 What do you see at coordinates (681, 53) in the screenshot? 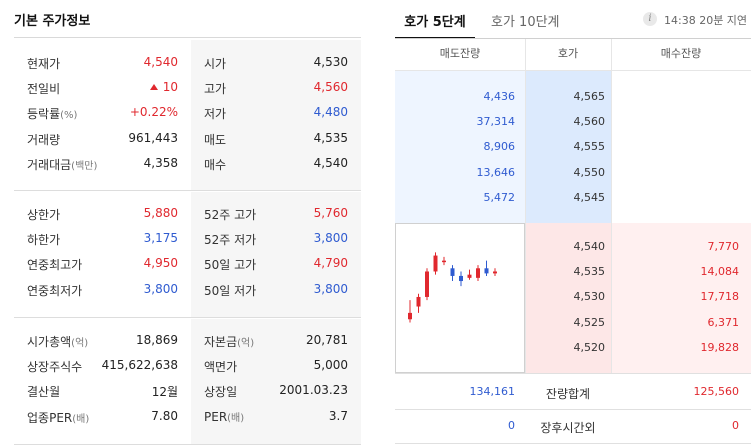
I see `header-bid-qty: 매수잔량` at bounding box center [681, 53].